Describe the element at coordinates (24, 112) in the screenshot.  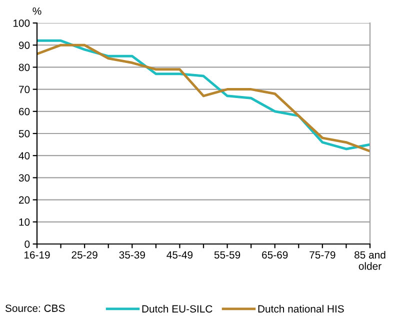
I see `y-tick-label: 60` at that location.